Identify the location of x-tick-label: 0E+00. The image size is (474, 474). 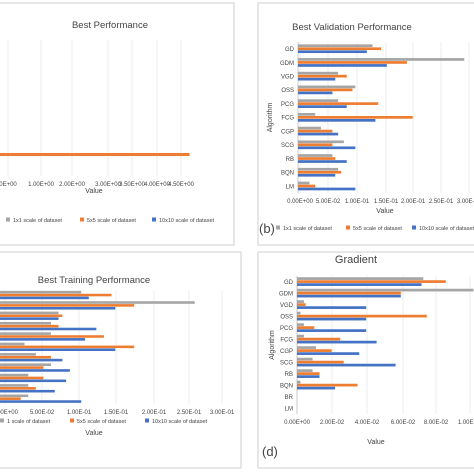
(8, 185).